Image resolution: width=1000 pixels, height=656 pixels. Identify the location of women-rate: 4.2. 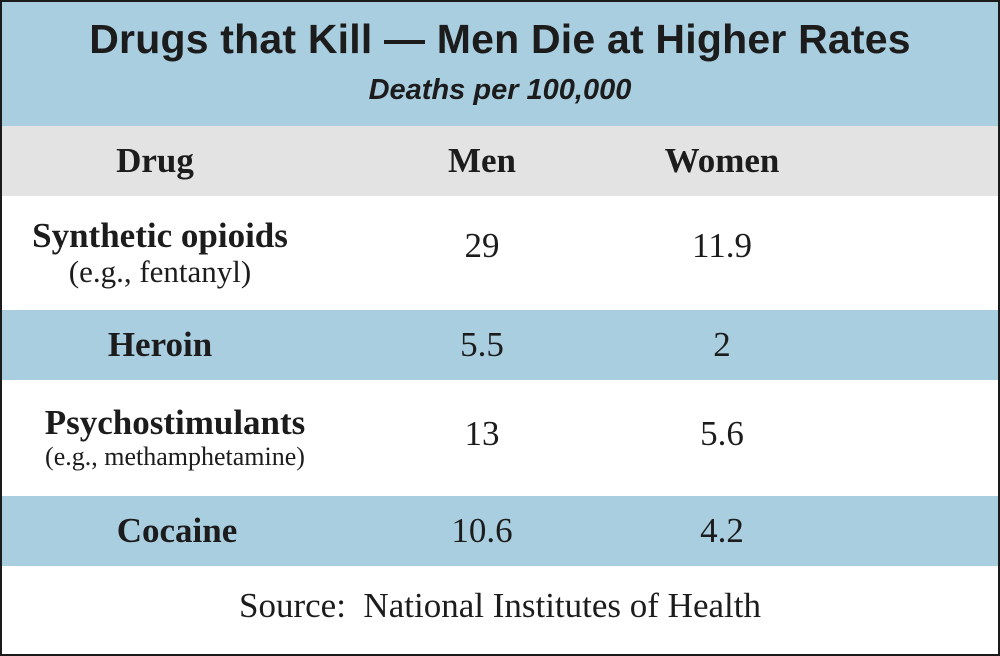
(722, 530).